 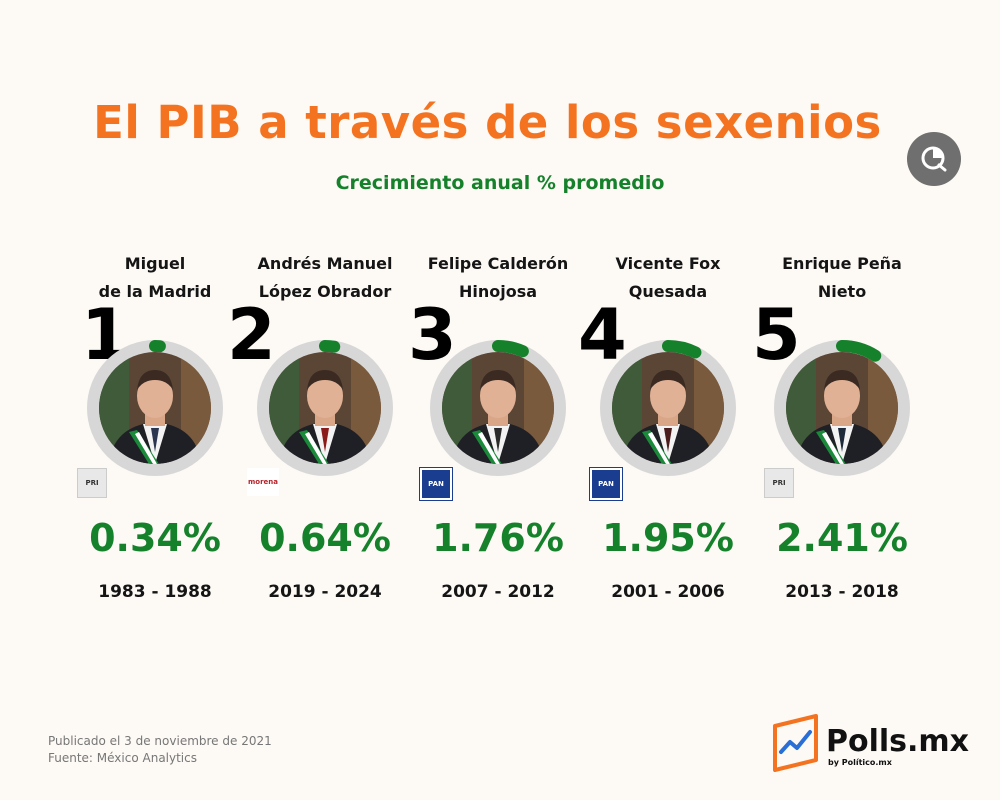 What do you see at coordinates (160, 741) in the screenshot?
I see `published-date: Publicado el 3 de noviembre de 2021` at bounding box center [160, 741].